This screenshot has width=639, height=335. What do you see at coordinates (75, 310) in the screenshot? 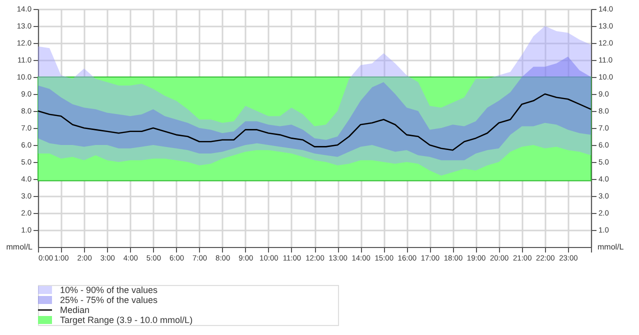
I see `legend-label: Median` at bounding box center [75, 310].